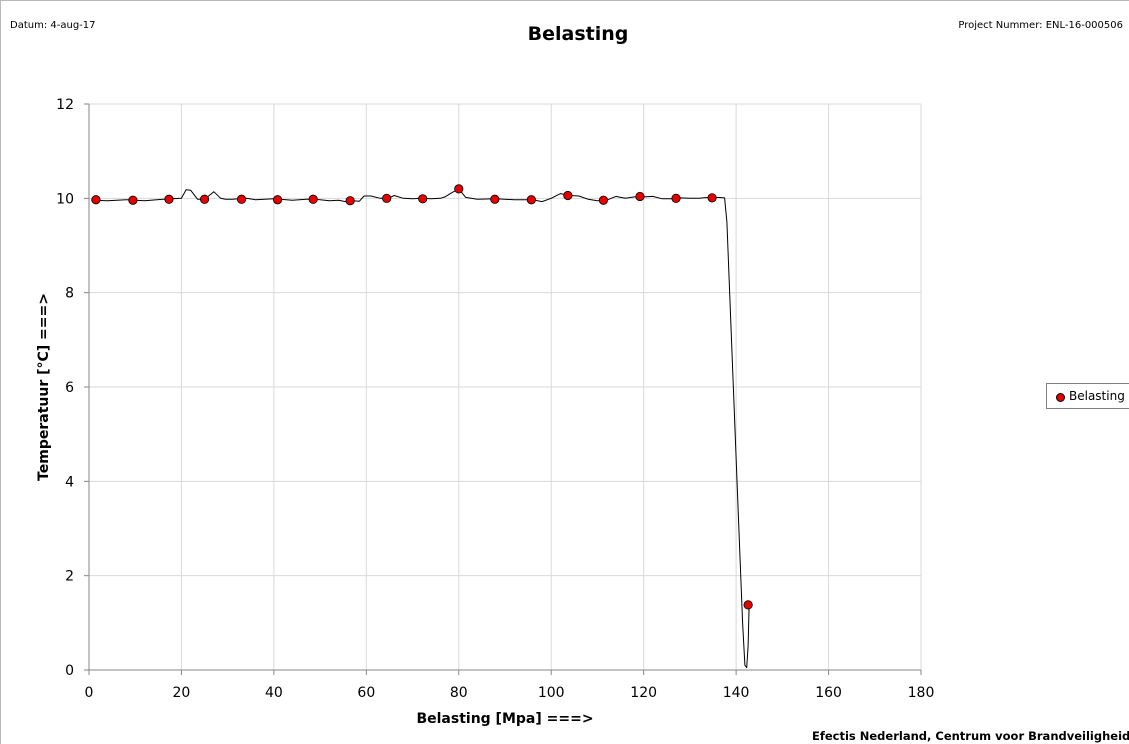 This screenshot has width=1129, height=744. Describe the element at coordinates (1060, 397) in the screenshot. I see `legend-marker-icon` at that location.